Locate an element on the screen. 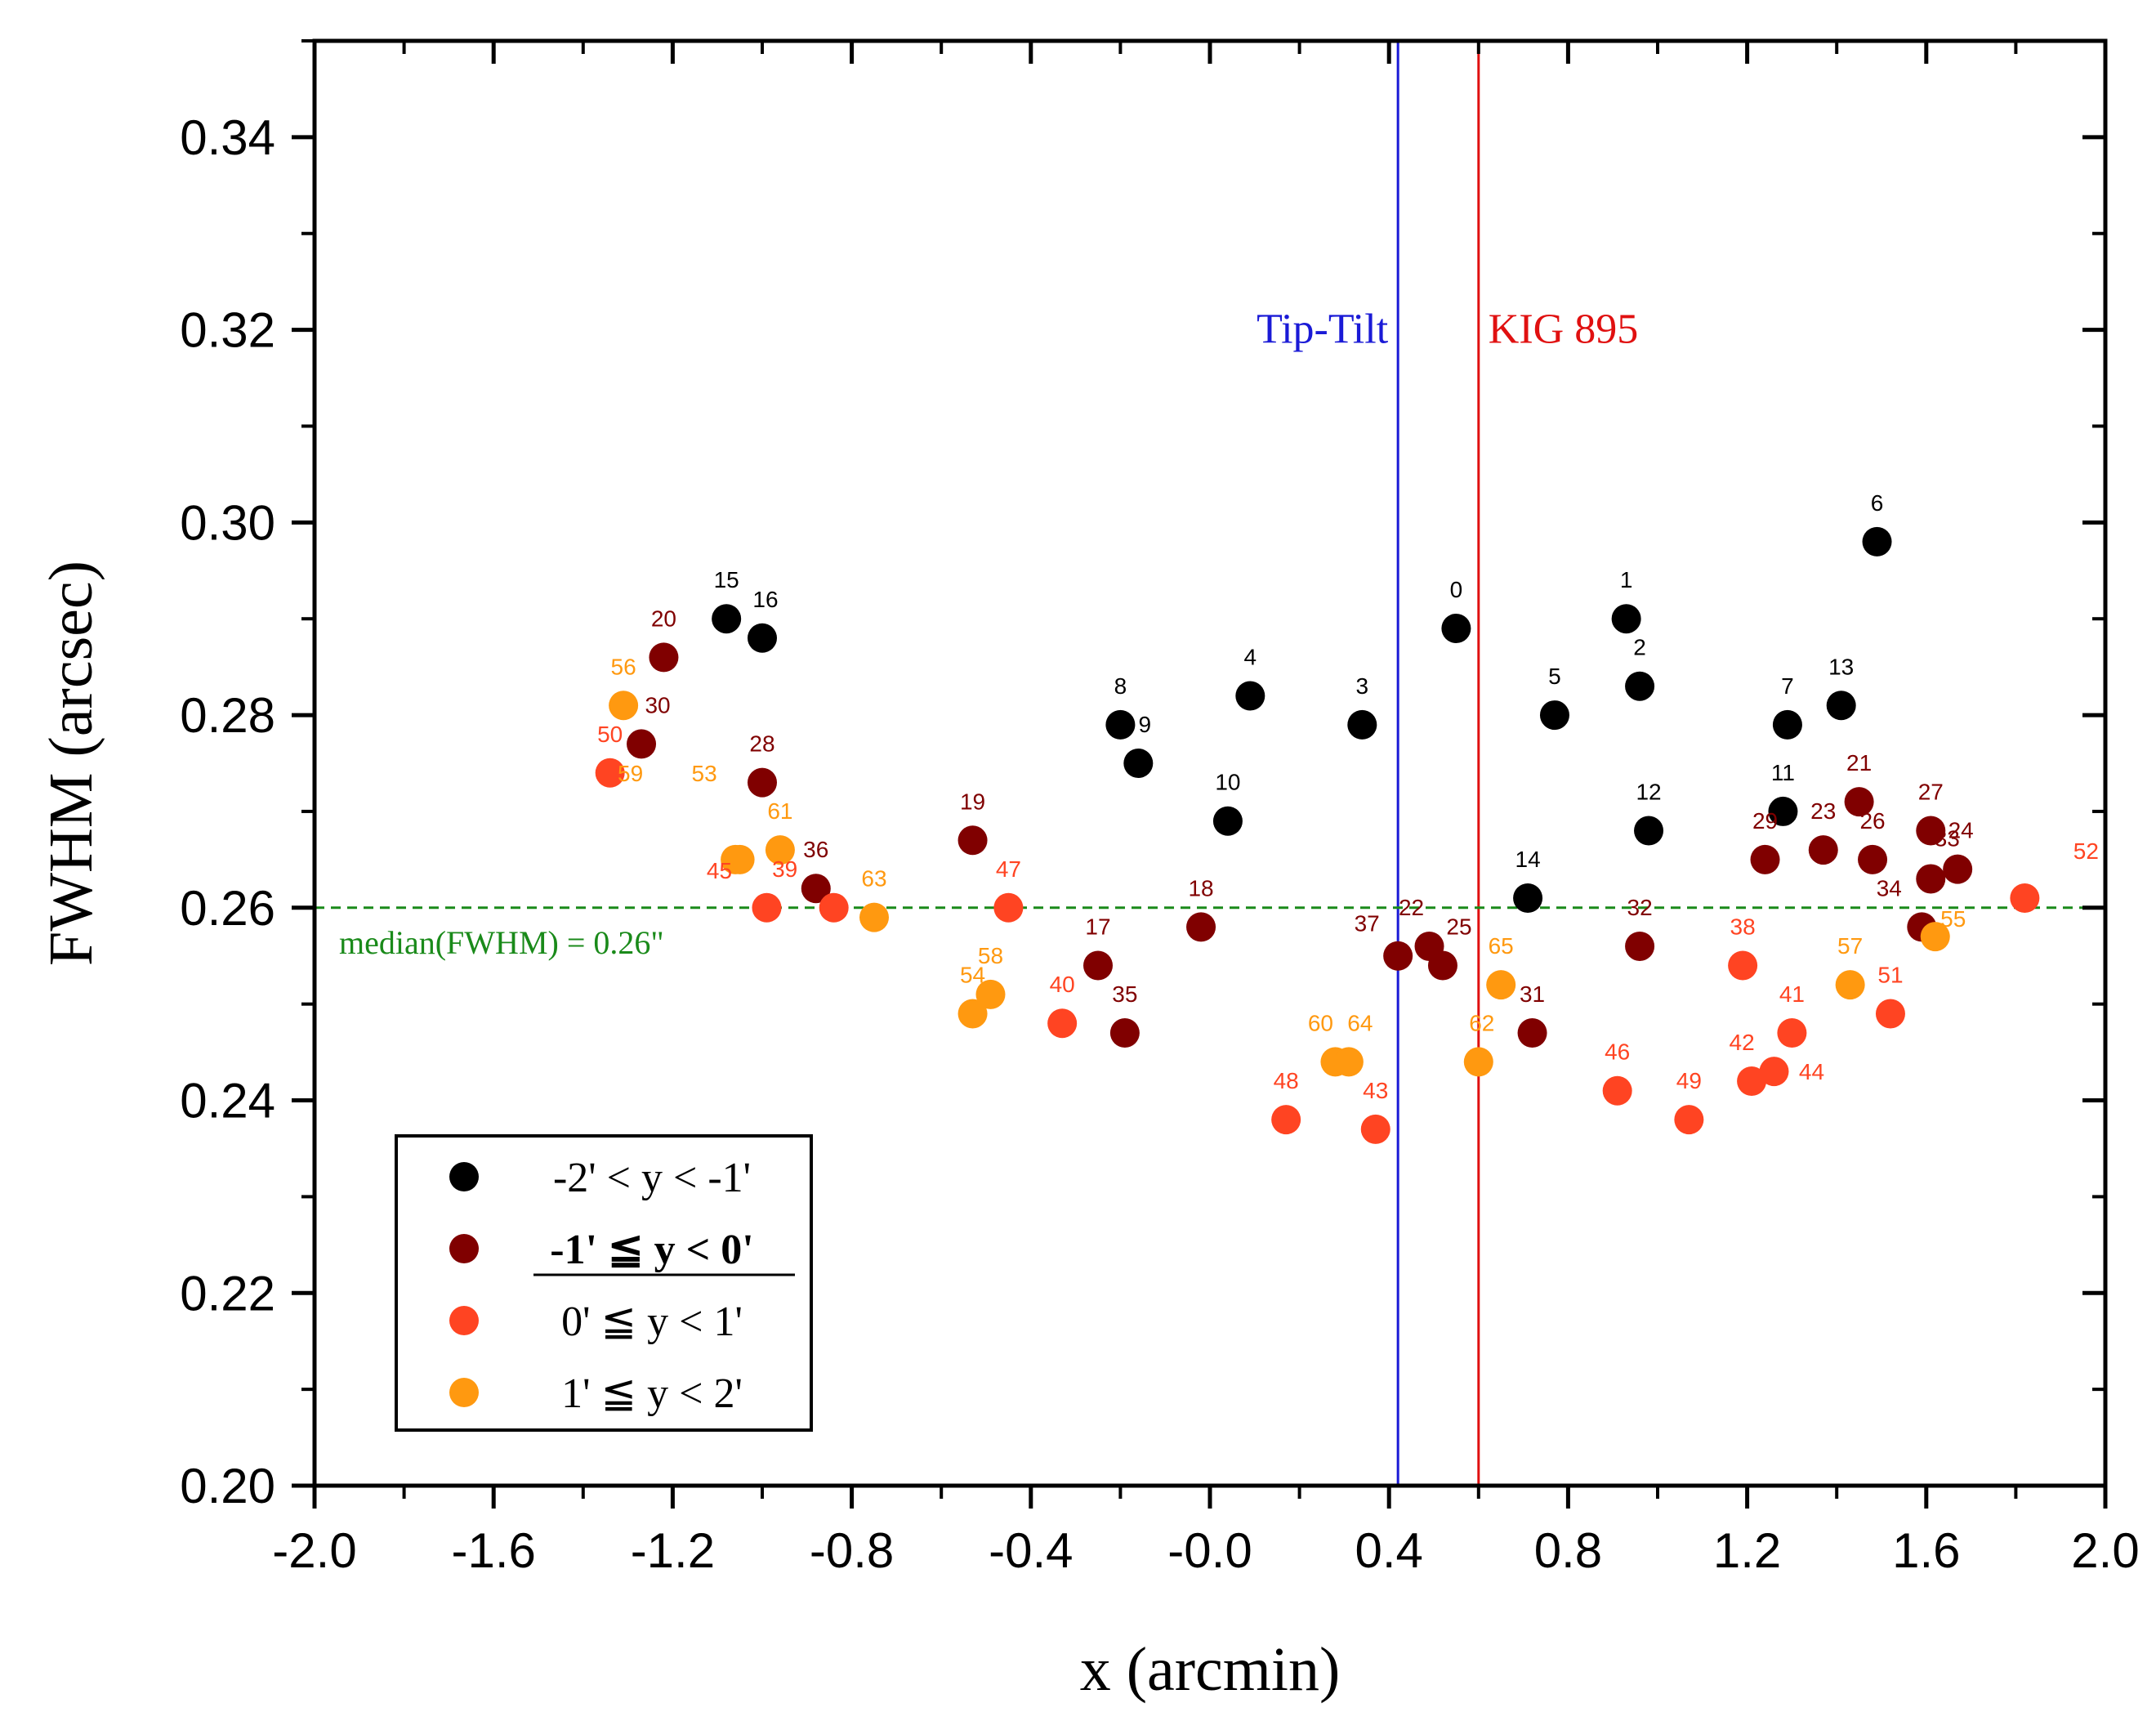 Image resolution: width=2156 pixels, height=1721 pixels. x-tick-label: -2.0 is located at coordinates (314, 1550).